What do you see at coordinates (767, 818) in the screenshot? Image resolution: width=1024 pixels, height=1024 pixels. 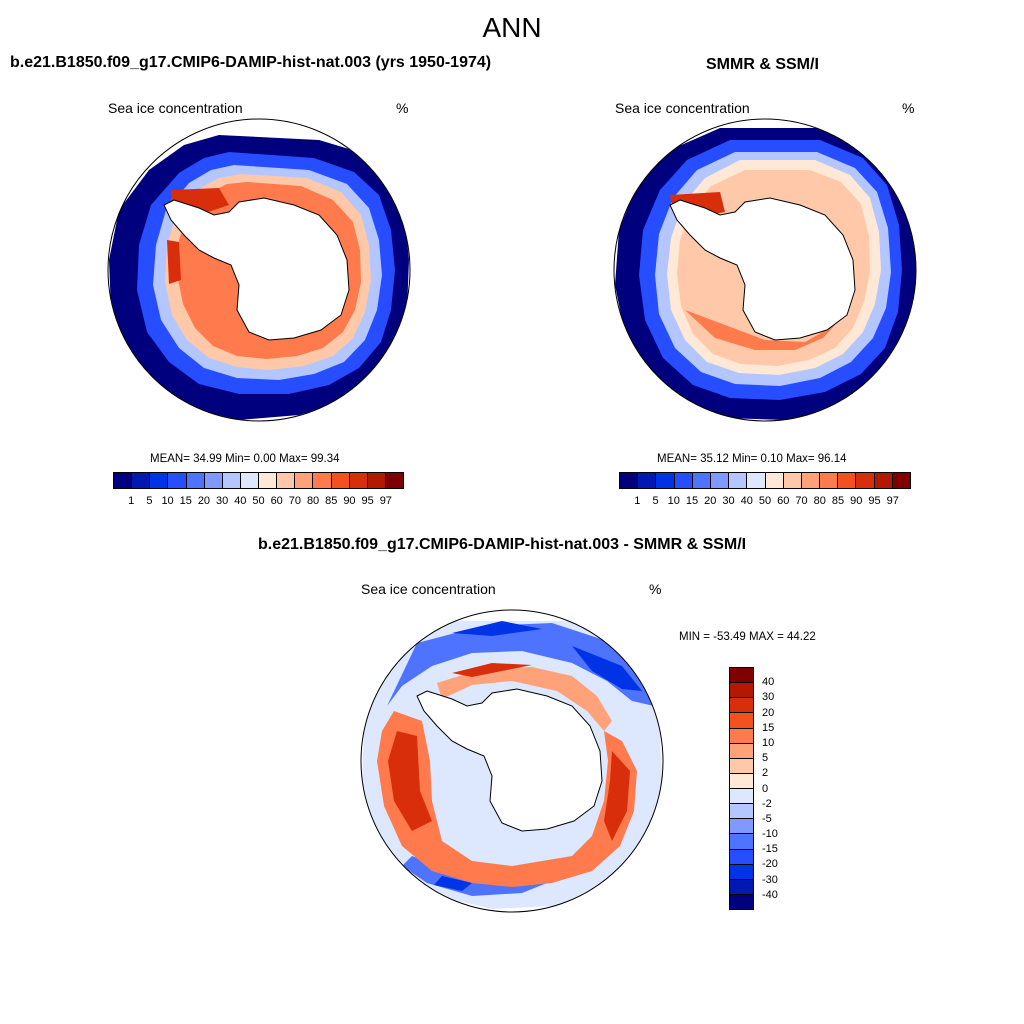 I see `colorbar-tick-label: -5` at bounding box center [767, 818].